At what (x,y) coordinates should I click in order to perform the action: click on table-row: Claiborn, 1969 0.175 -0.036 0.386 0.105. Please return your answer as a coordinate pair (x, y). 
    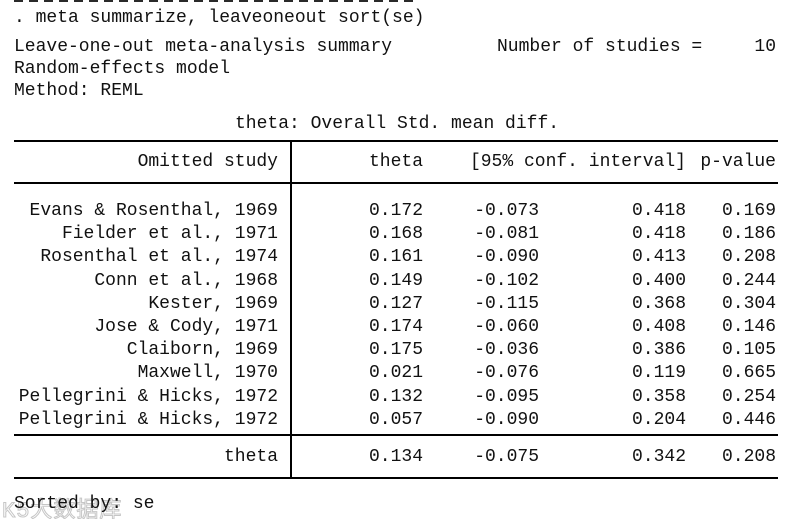
    Looking at the image, I should click on (396, 350).